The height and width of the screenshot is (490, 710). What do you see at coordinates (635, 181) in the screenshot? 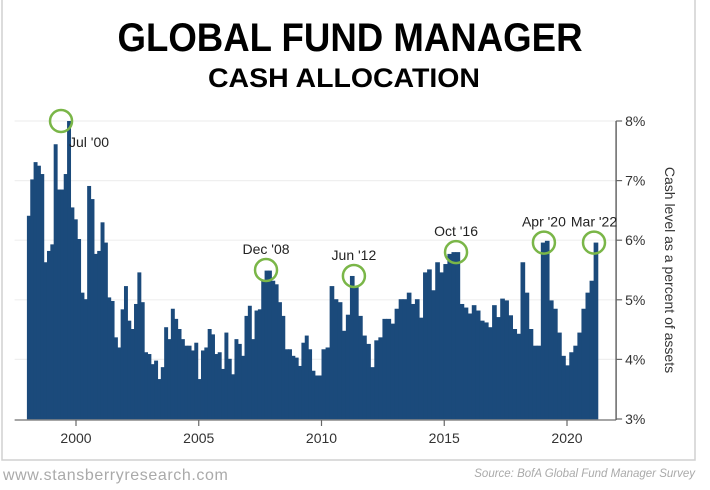
I see `y-tick-label: 7%` at bounding box center [635, 181].